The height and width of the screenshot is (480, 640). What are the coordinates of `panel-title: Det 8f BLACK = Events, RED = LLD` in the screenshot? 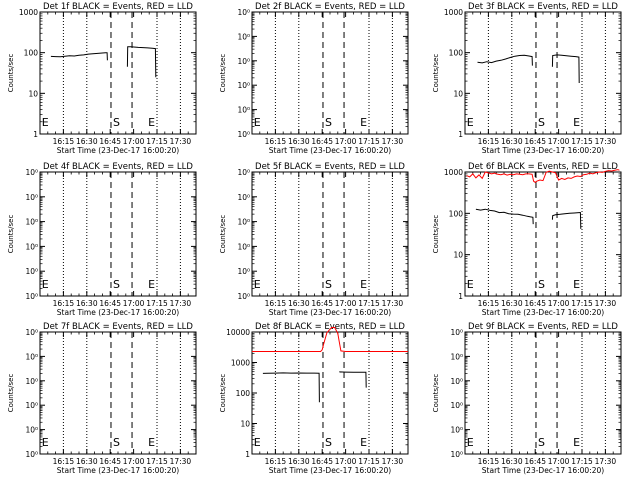 It's located at (330, 327).